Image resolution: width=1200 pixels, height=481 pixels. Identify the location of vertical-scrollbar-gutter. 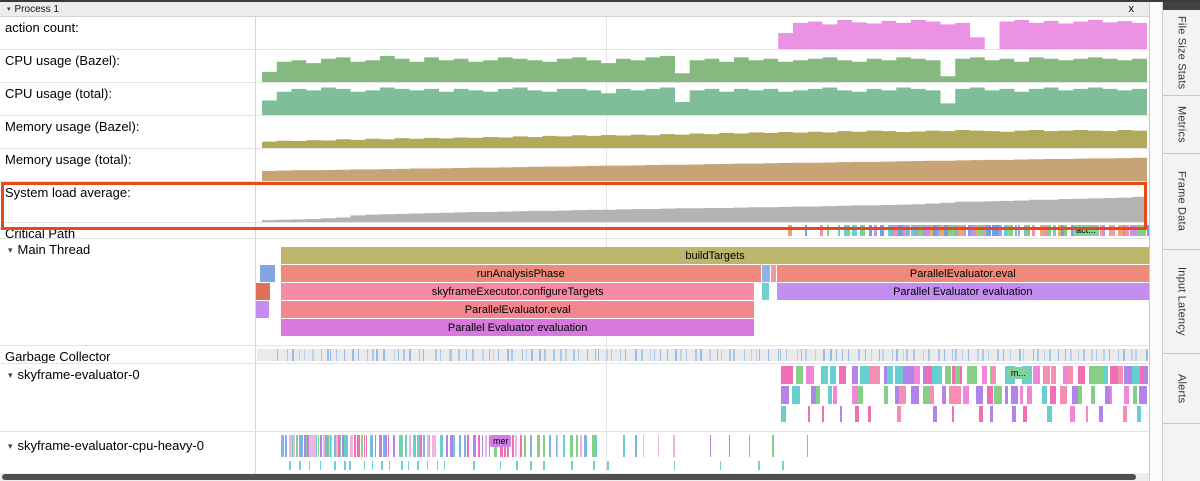
(1156, 241).